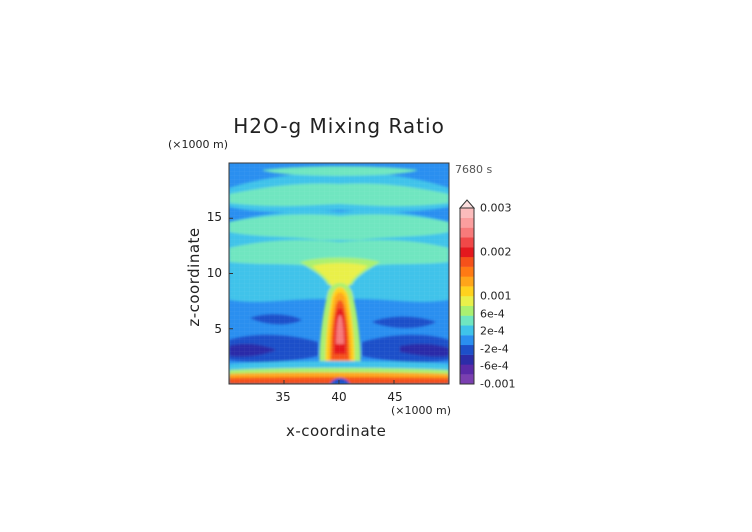  Describe the element at coordinates (492, 331) in the screenshot. I see `colorbar-label: 2e-4` at that location.